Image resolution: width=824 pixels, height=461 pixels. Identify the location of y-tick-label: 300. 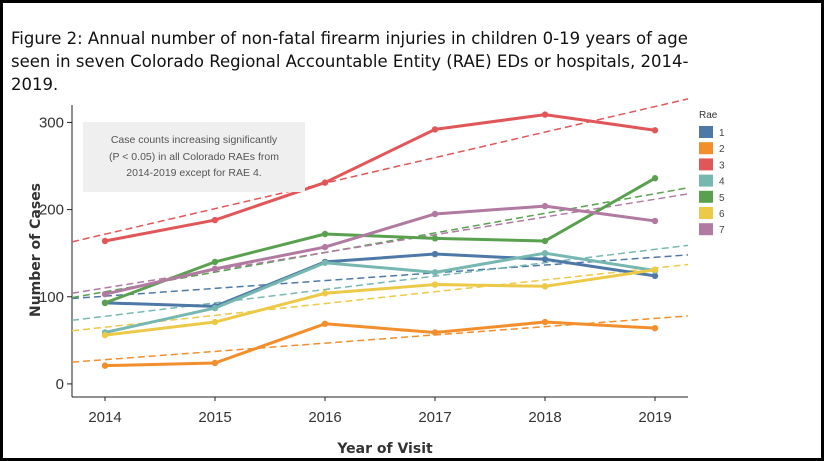
(51, 122).